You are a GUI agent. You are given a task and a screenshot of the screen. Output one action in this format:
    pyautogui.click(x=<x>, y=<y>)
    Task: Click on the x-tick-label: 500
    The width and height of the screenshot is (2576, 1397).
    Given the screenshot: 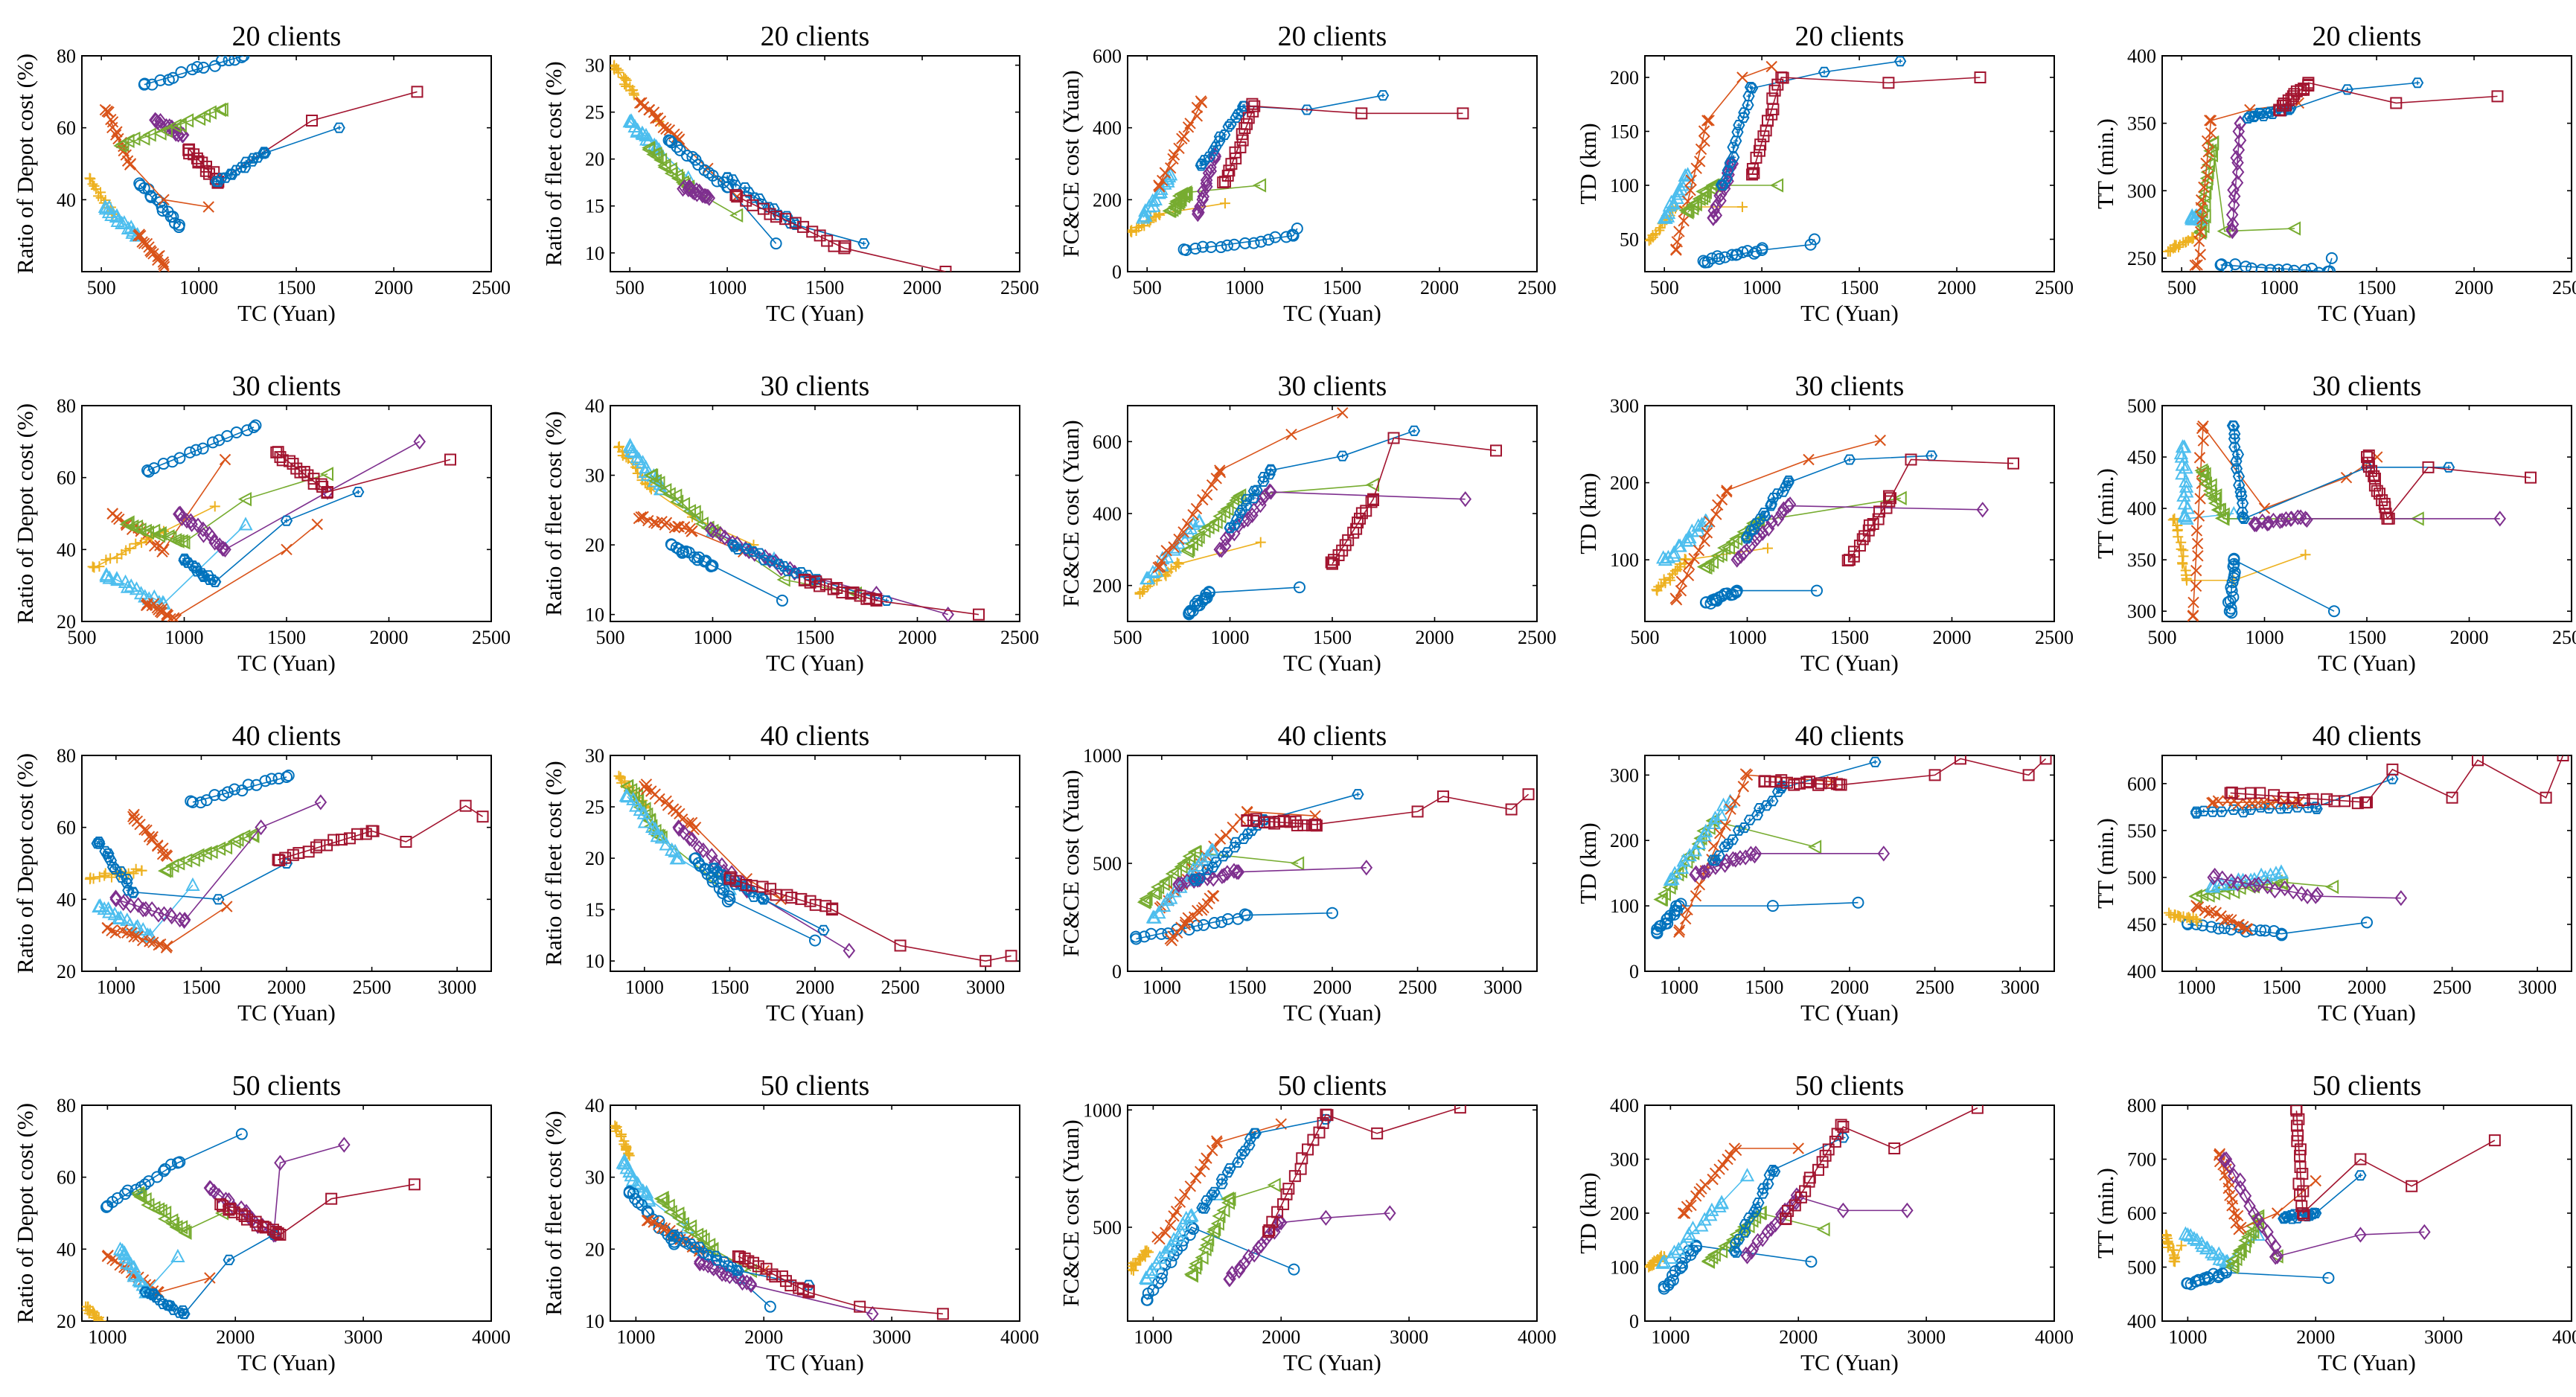 What is the action you would take?
    pyautogui.click(x=610, y=637)
    